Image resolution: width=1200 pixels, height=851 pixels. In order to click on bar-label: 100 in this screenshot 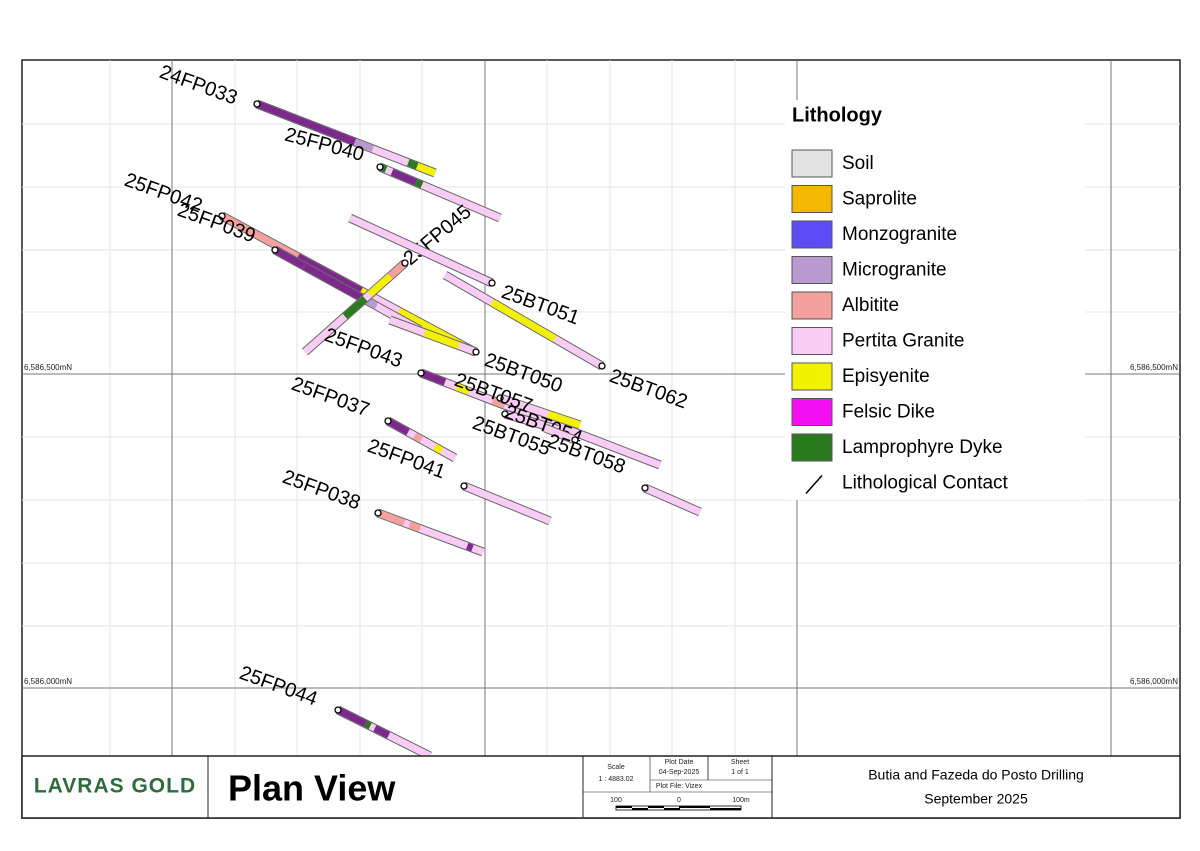, I will do `click(616, 800)`.